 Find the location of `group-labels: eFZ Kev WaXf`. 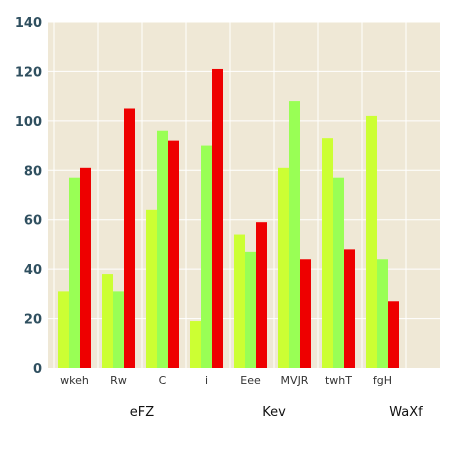

group-labels: eFZ Kev WaXf is located at coordinates (276, 412).